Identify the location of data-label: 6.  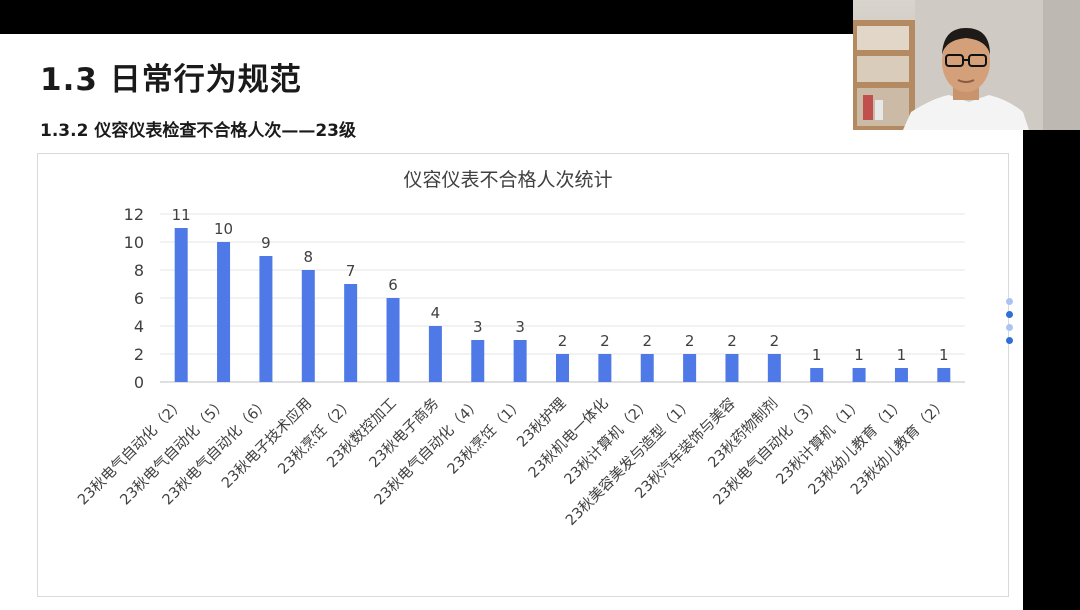
(393, 285).